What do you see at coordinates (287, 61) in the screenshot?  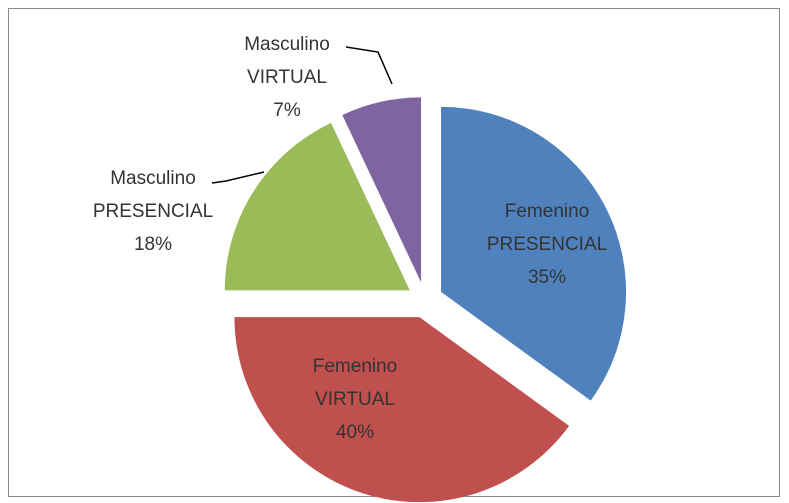 I see `category-label: Masculino VIRTUAL` at bounding box center [287, 61].